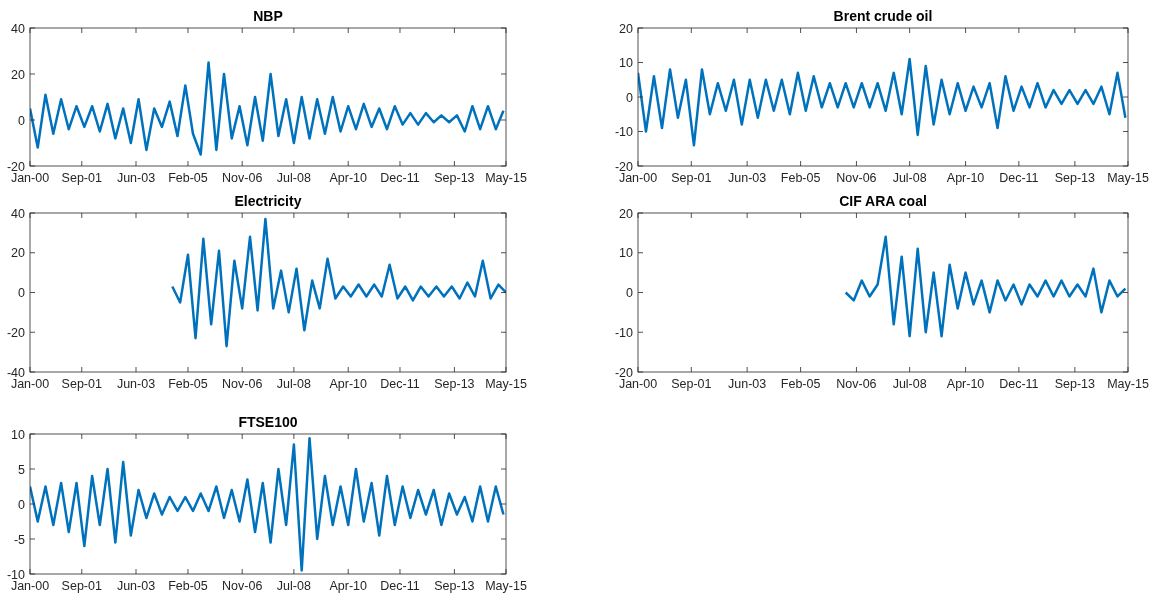 The width and height of the screenshot is (1156, 600). What do you see at coordinates (19, 539) in the screenshot?
I see `y-tick-label: -5` at bounding box center [19, 539].